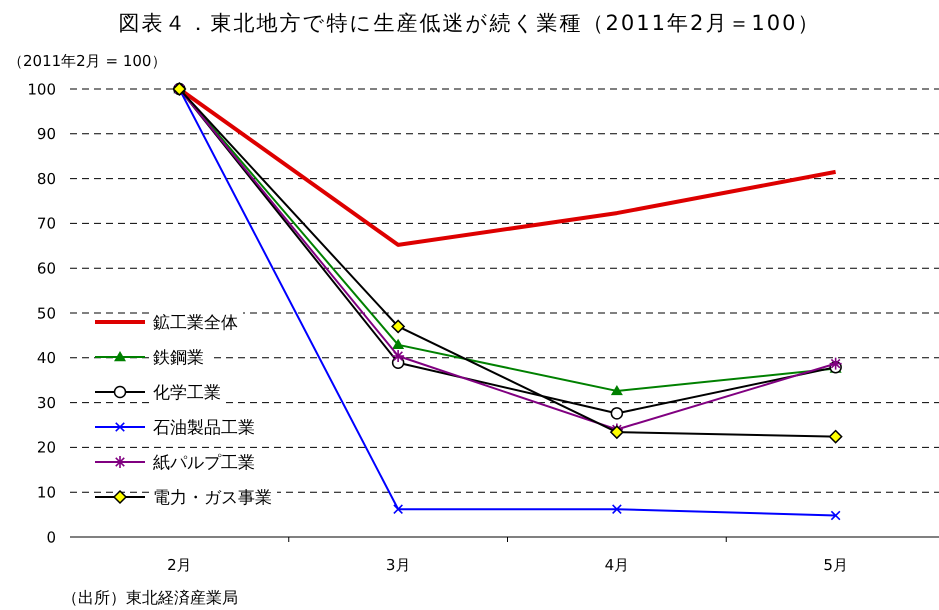  What do you see at coordinates (150, 597) in the screenshot?
I see `text: （出所）東北経済産業局` at bounding box center [150, 597].